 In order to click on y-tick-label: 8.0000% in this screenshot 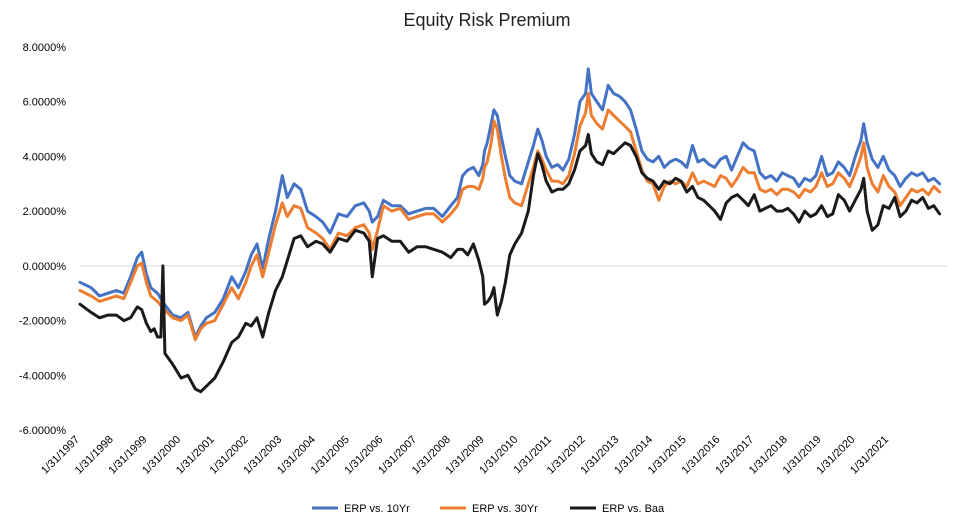, I will do `click(45, 48)`.